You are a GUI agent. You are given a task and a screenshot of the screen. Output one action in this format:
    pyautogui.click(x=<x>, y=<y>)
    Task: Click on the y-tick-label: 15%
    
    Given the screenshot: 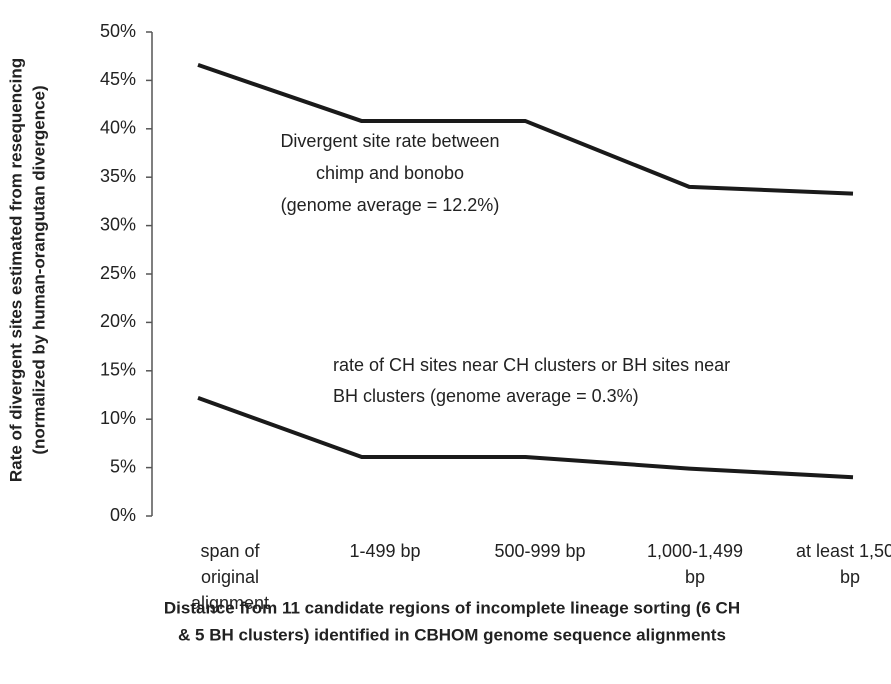 What is the action you would take?
    pyautogui.click(x=118, y=370)
    